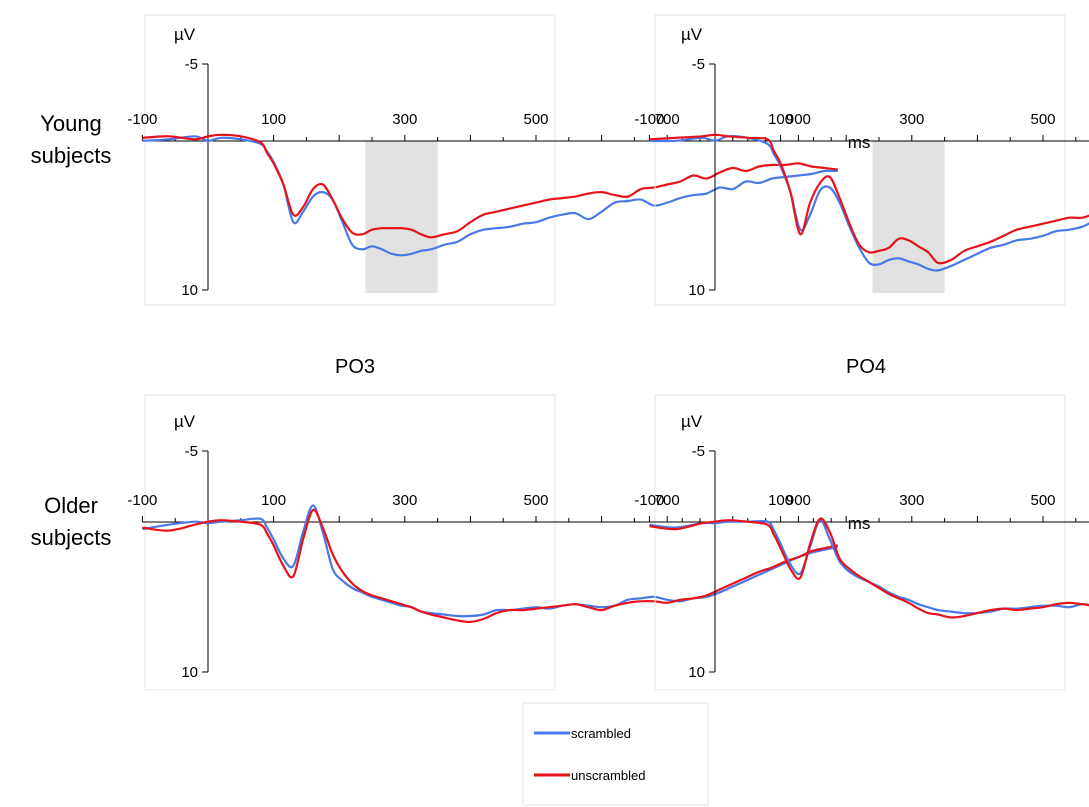 This screenshot has height=807, width=1089. I want to click on row-label-young-line2: subjects, so click(71, 155).